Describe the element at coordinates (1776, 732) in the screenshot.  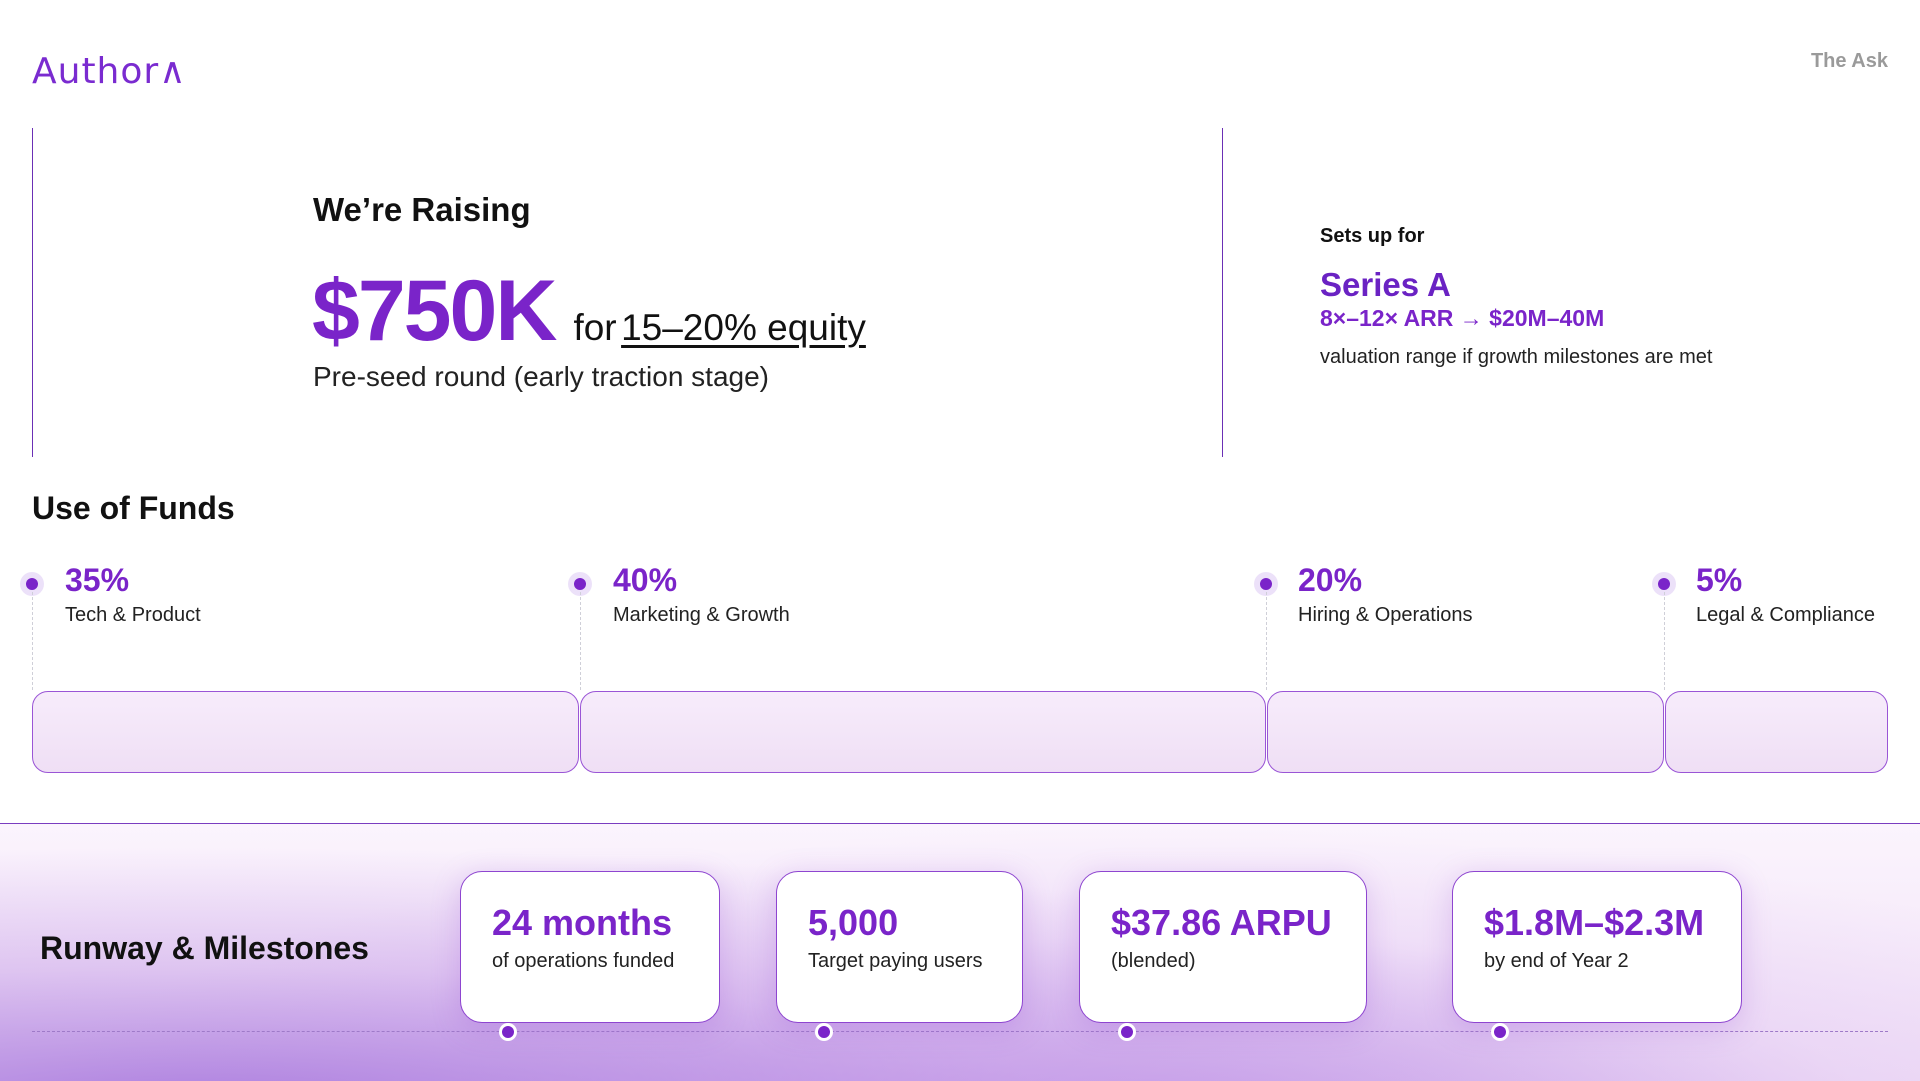
I see `fund-bar-legal` at that location.